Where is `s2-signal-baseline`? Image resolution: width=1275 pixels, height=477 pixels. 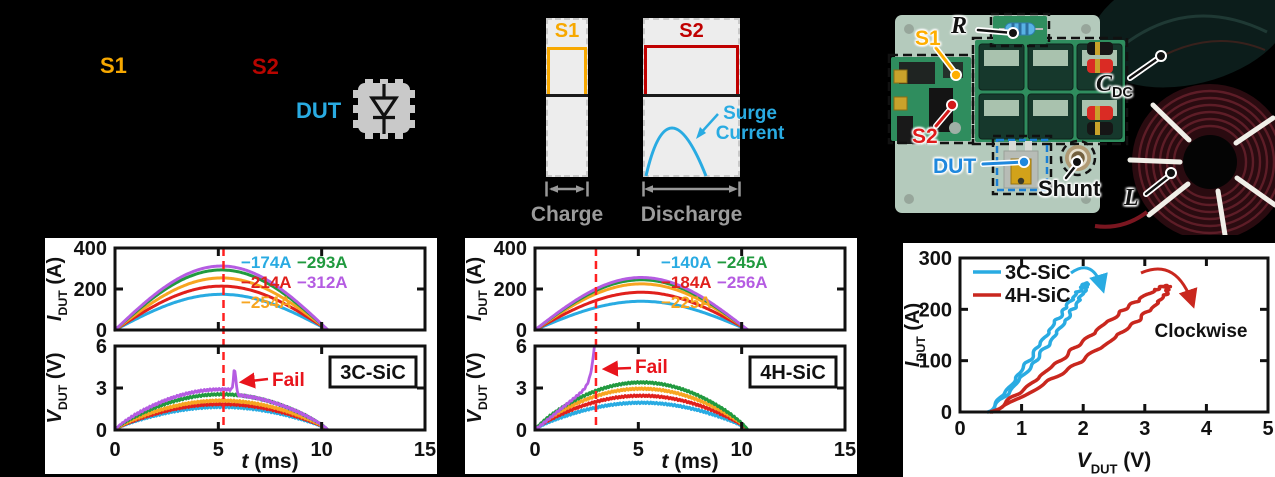
s2-signal-baseline is located at coordinates (691, 95).